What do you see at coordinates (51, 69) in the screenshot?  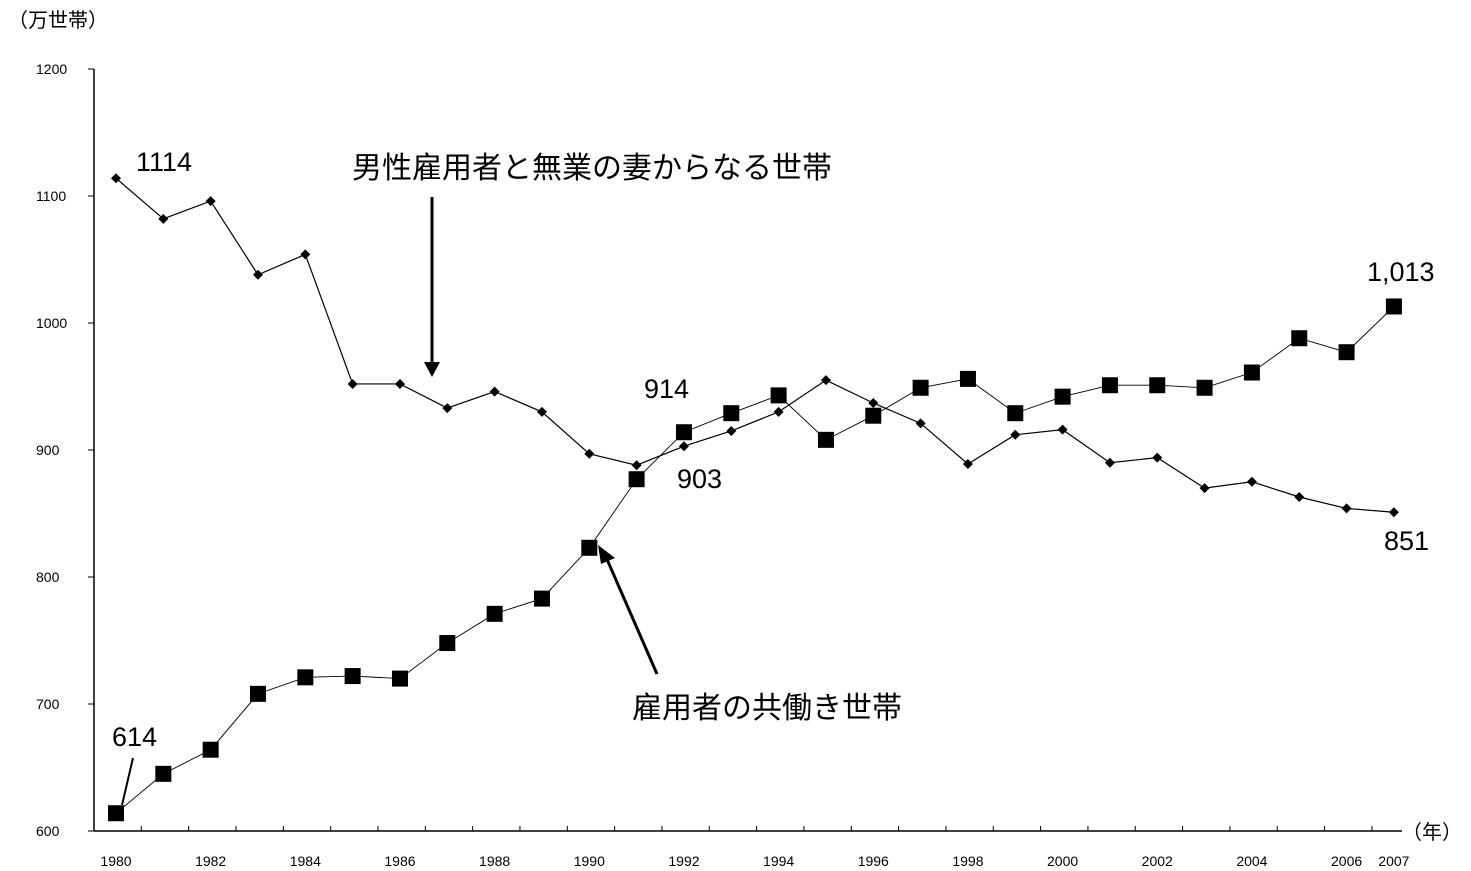 I see `y-tick-label: 1200` at bounding box center [51, 69].